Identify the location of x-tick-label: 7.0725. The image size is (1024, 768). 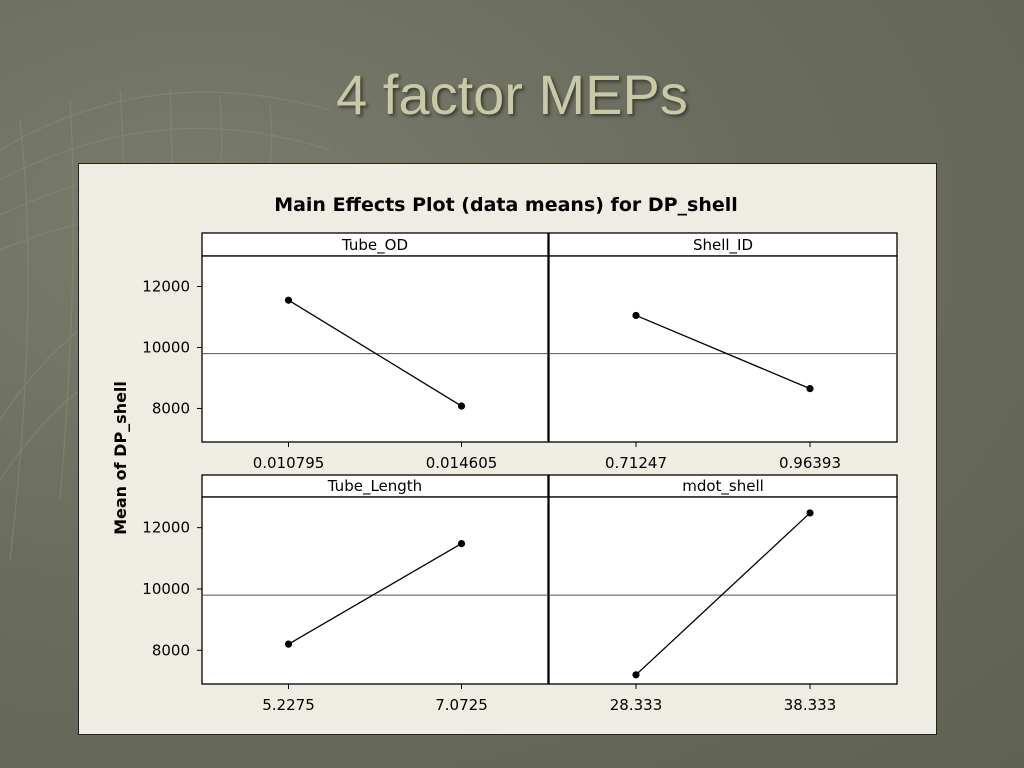
(461, 705).